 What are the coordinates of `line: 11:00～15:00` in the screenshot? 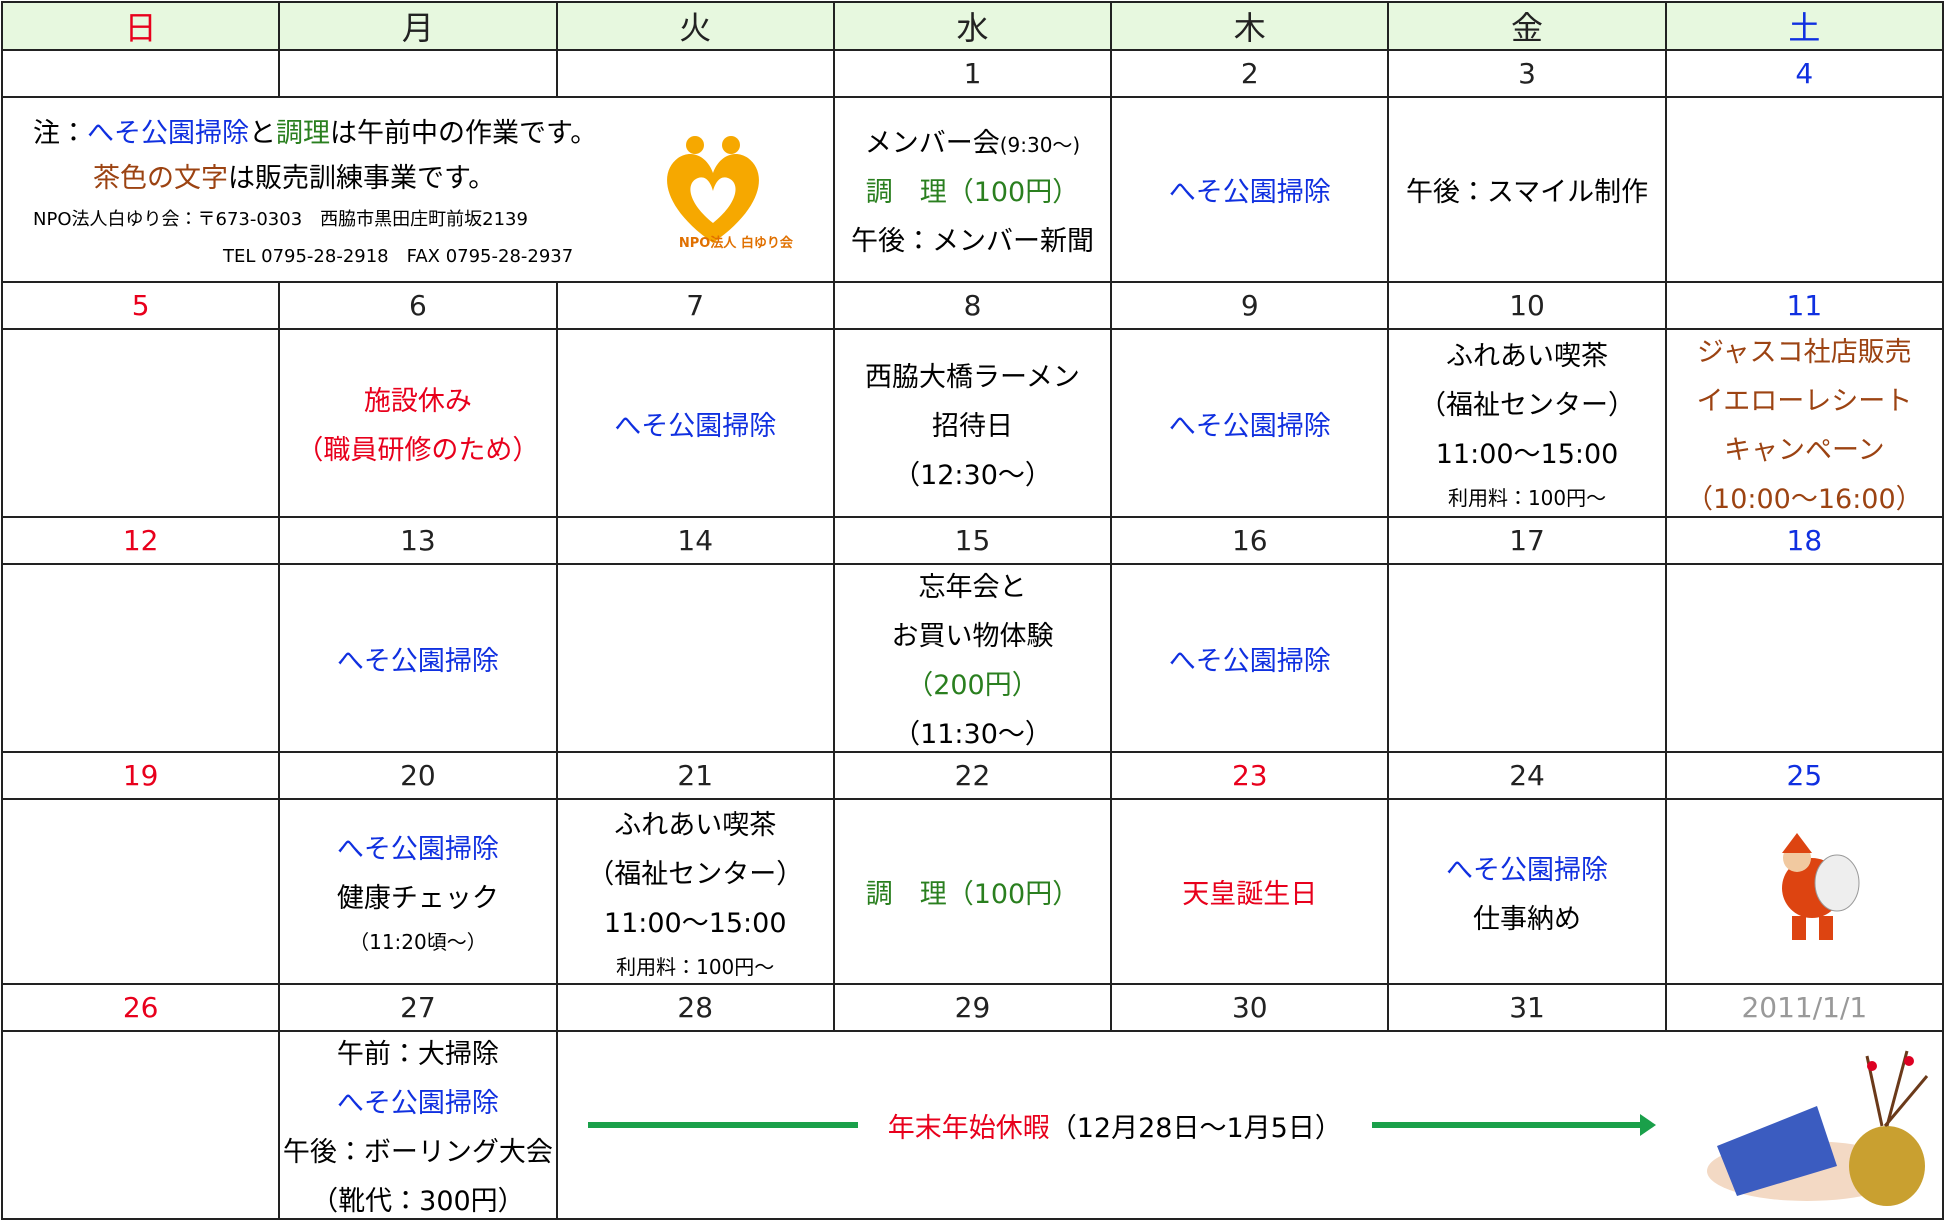 It's located at (695, 920).